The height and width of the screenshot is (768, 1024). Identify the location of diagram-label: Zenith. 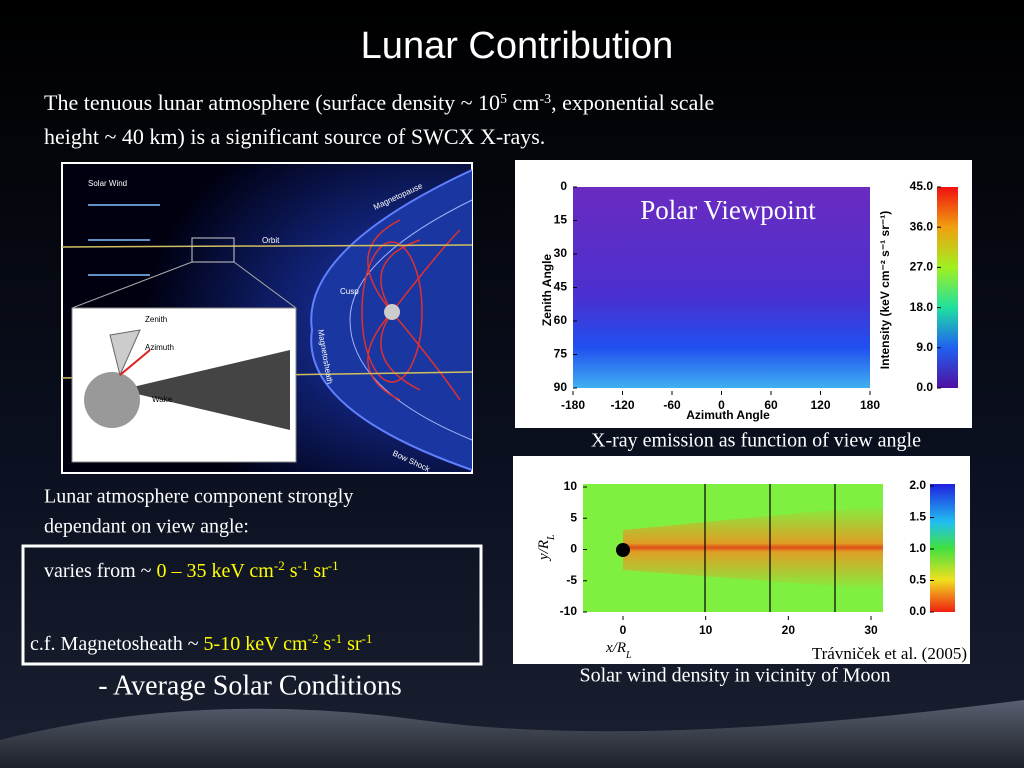
(156, 319).